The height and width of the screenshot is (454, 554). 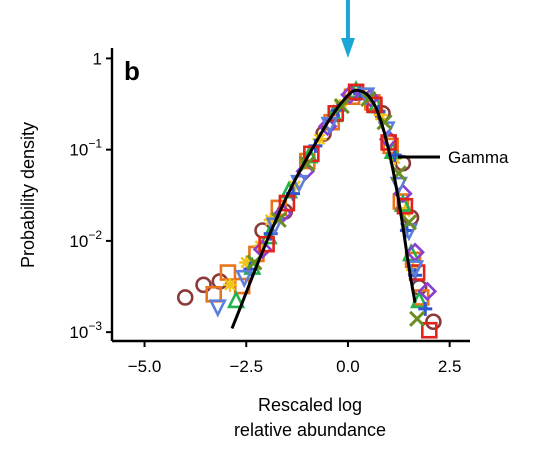 What do you see at coordinates (417, 318) in the screenshot?
I see `data-point-cross` at bounding box center [417, 318].